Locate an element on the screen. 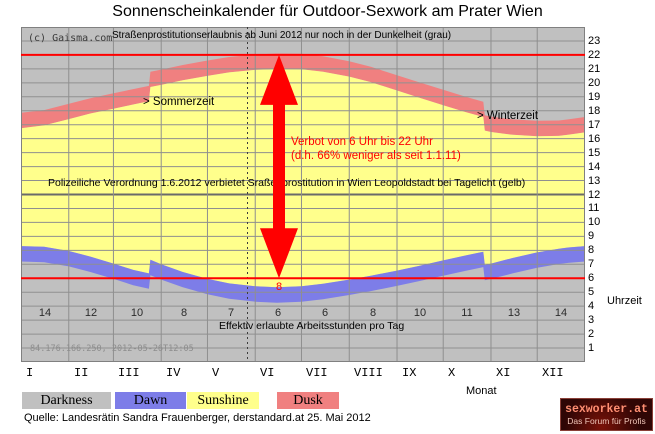 The width and height of the screenshot is (655, 434). legend-item-dawn: Dawn is located at coordinates (150, 400).